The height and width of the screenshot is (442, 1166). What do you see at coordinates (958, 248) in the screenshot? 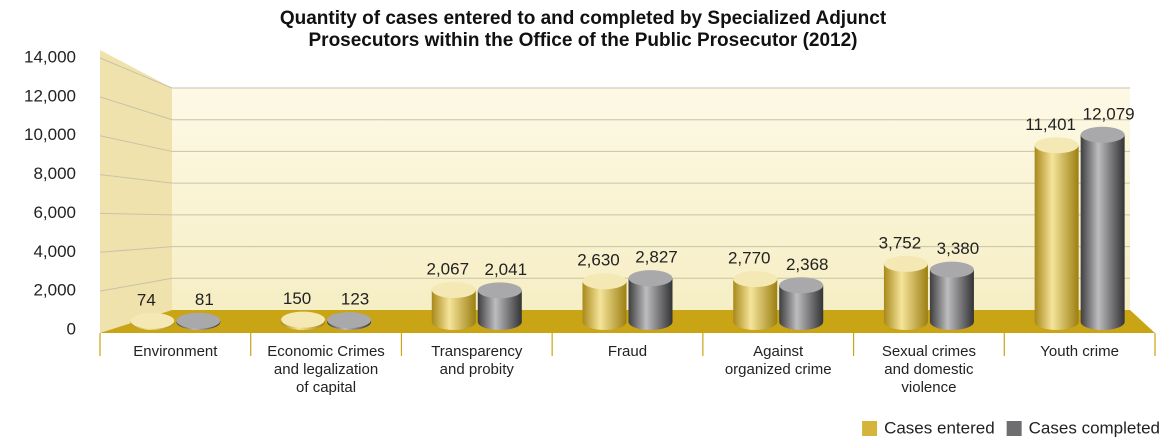
I see `data-label: 3,380` at bounding box center [958, 248].